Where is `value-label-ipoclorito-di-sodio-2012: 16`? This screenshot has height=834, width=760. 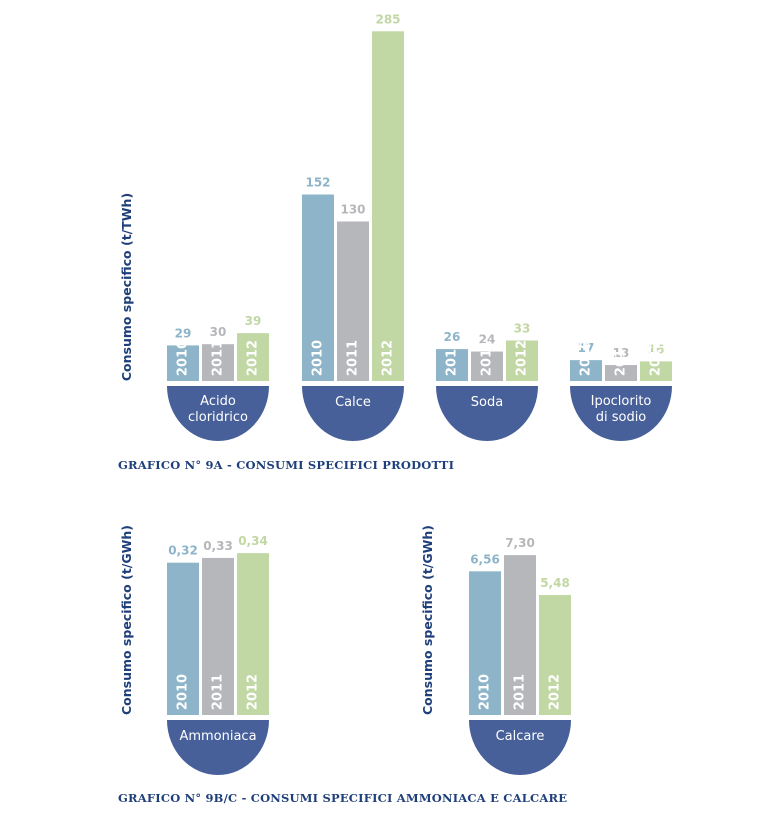
value-label-ipoclorito-di-sodio-2012: 16 is located at coordinates (656, 349).